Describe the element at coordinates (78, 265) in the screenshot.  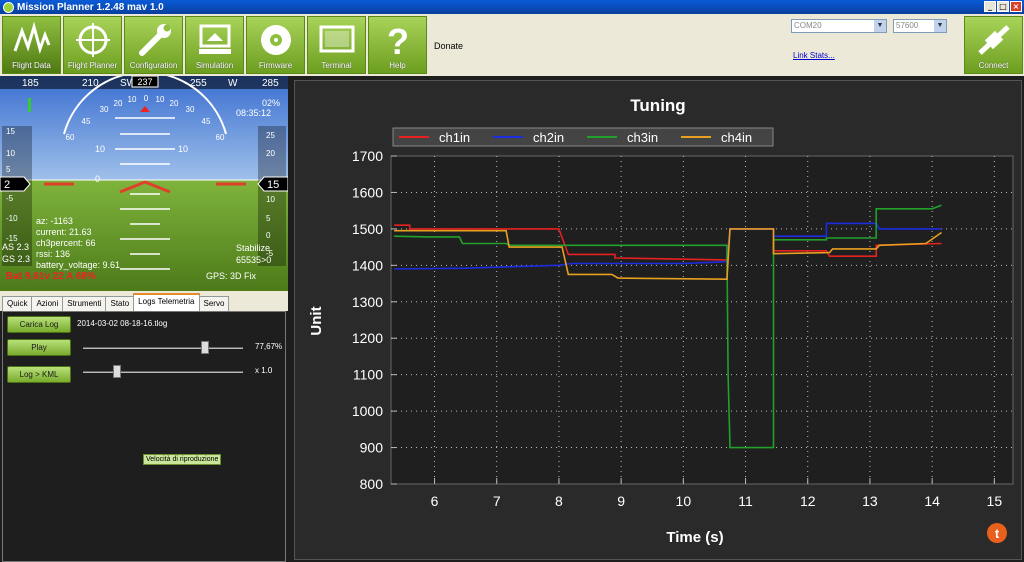
I see `battery-voltage-readout: battery_voltage: 9.61` at that location.